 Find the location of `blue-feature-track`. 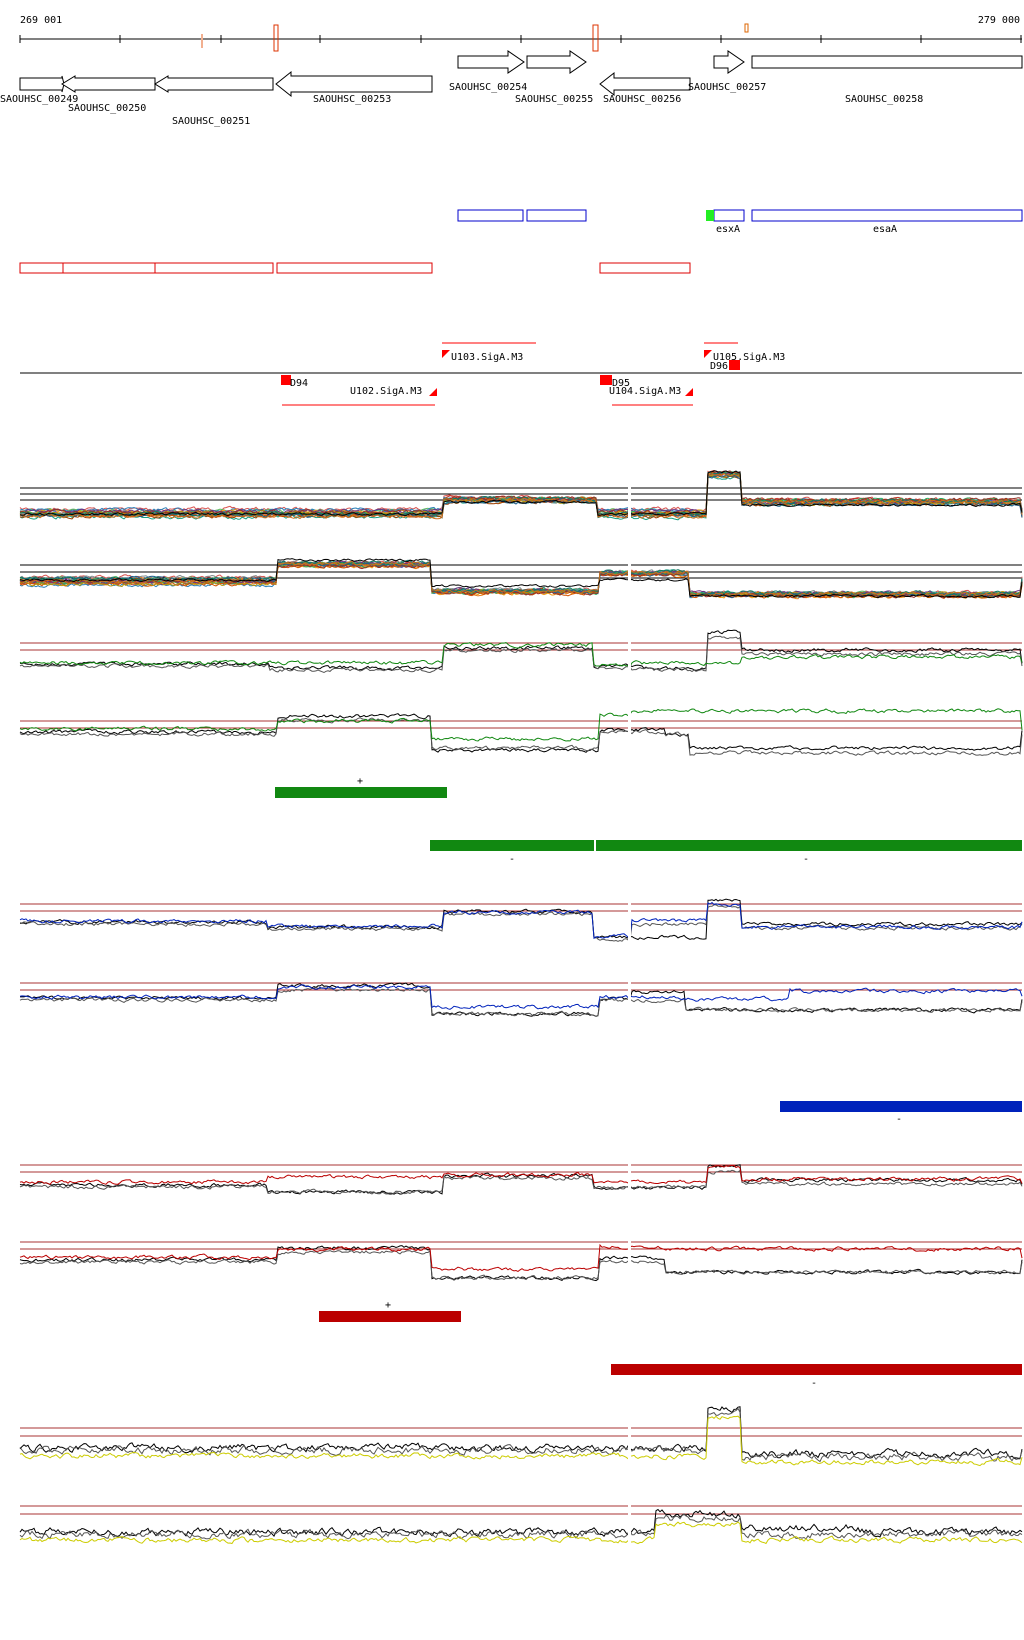

blue-feature-track is located at coordinates (740, 215).